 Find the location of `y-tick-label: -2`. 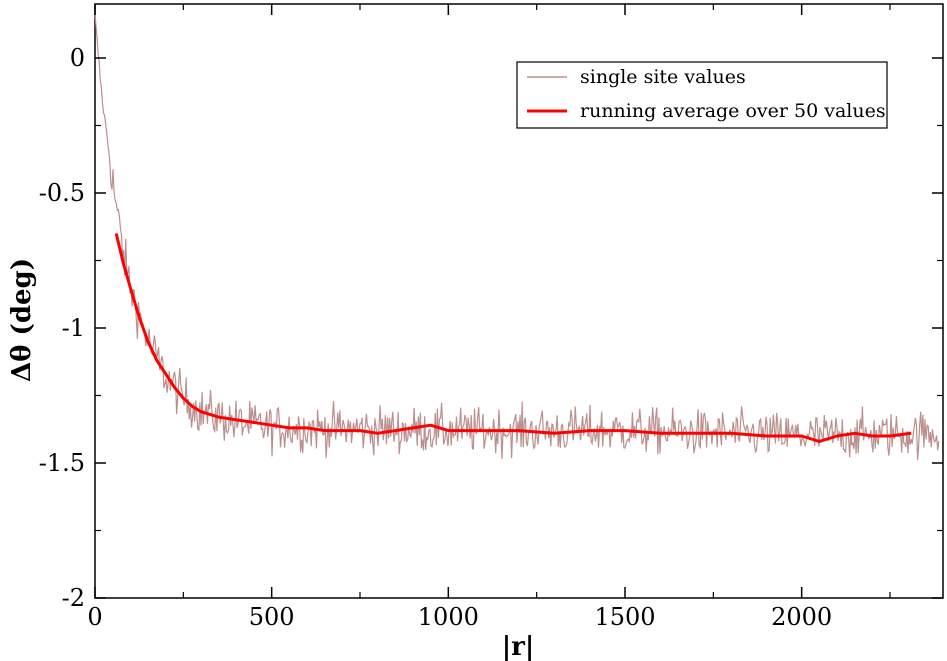

y-tick-label: -2 is located at coordinates (73, 598).